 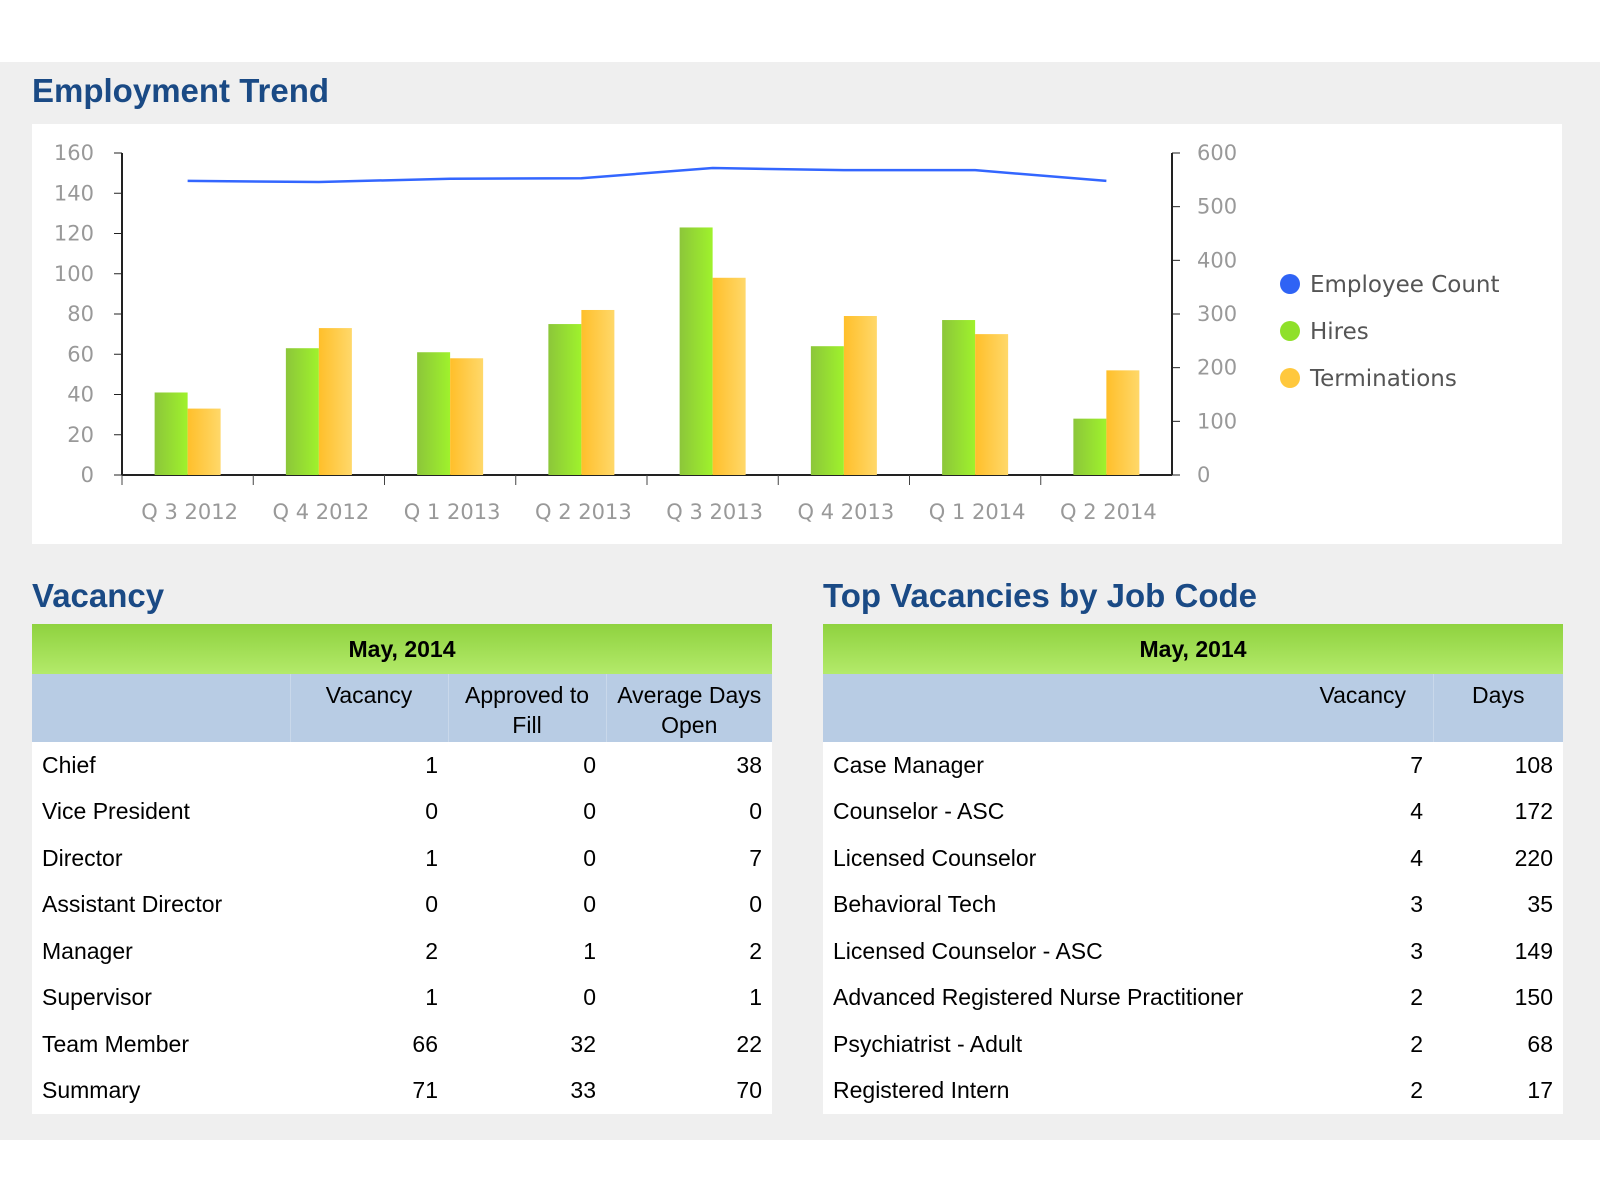 I want to click on y-tick-label: 80, so click(x=80, y=314).